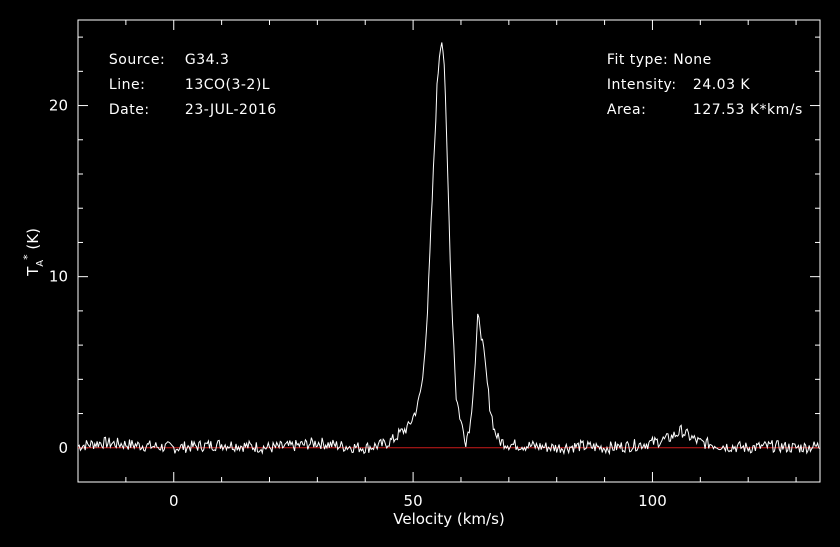 Image resolution: width=840 pixels, height=547 pixels. Describe the element at coordinates (137, 60) in the screenshot. I see `source-label: Source:` at that location.